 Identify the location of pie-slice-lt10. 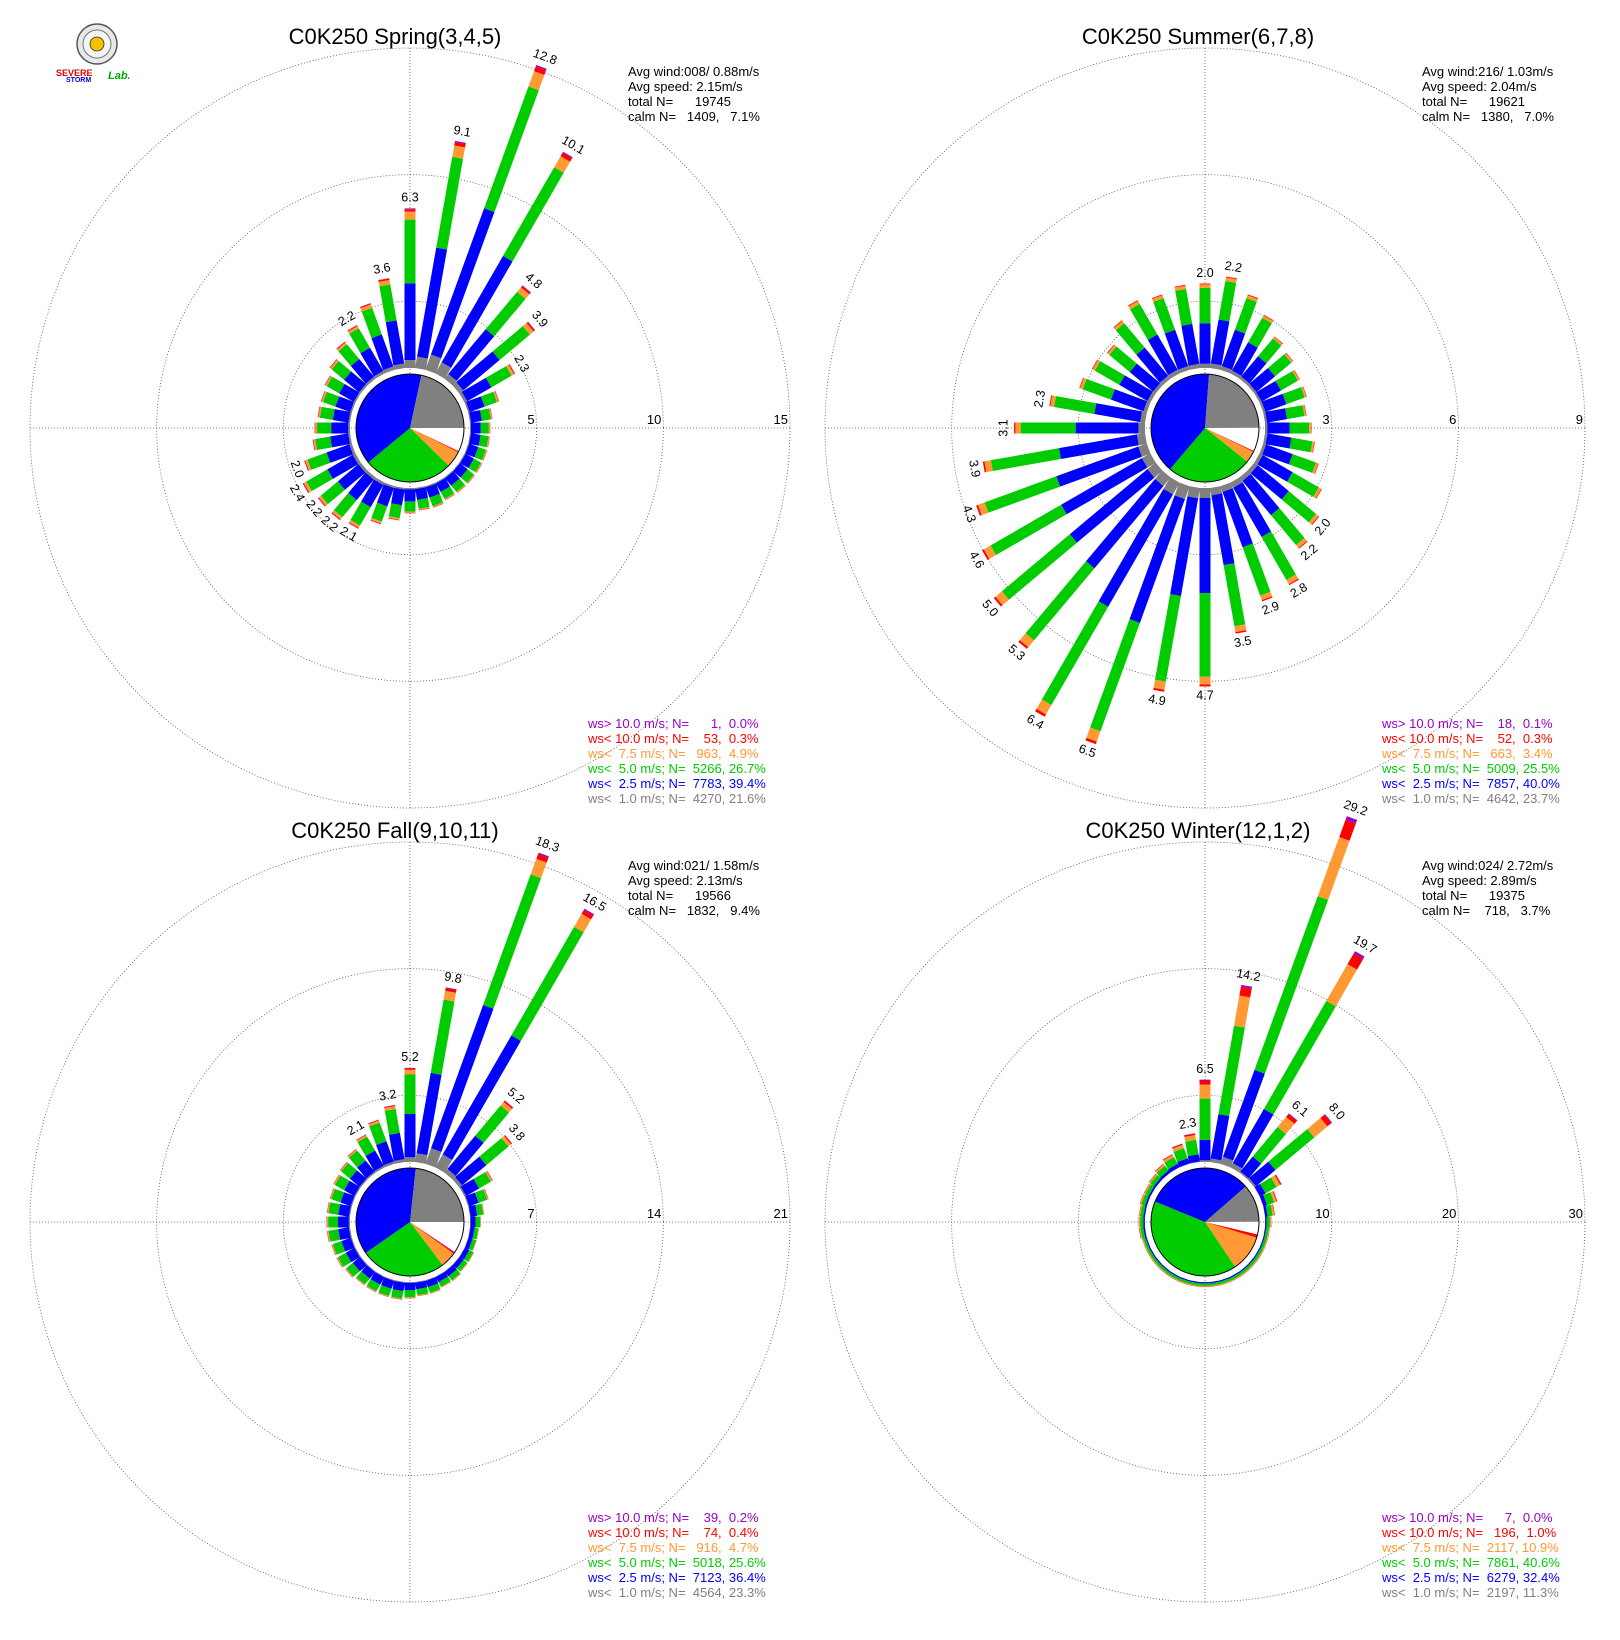
(1229, 440).